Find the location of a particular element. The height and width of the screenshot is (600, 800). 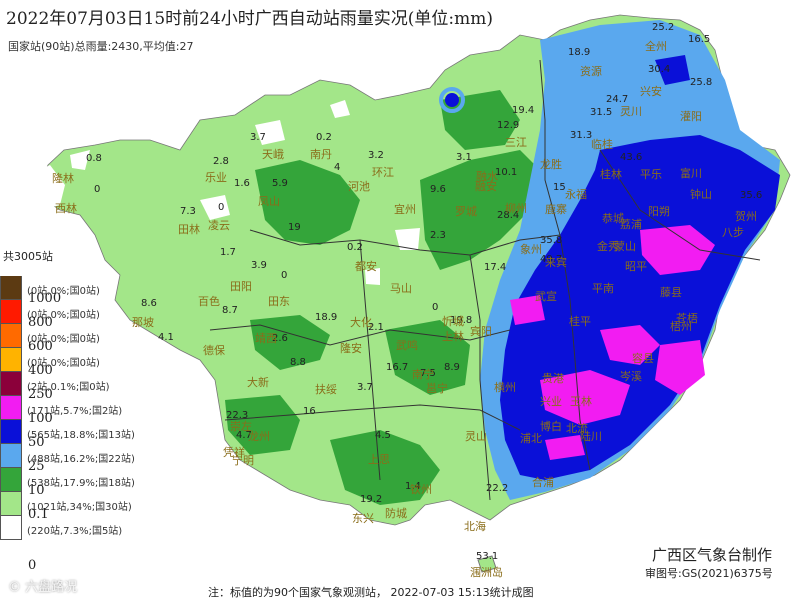

station-value: 49.7 is located at coordinates (551, 259).